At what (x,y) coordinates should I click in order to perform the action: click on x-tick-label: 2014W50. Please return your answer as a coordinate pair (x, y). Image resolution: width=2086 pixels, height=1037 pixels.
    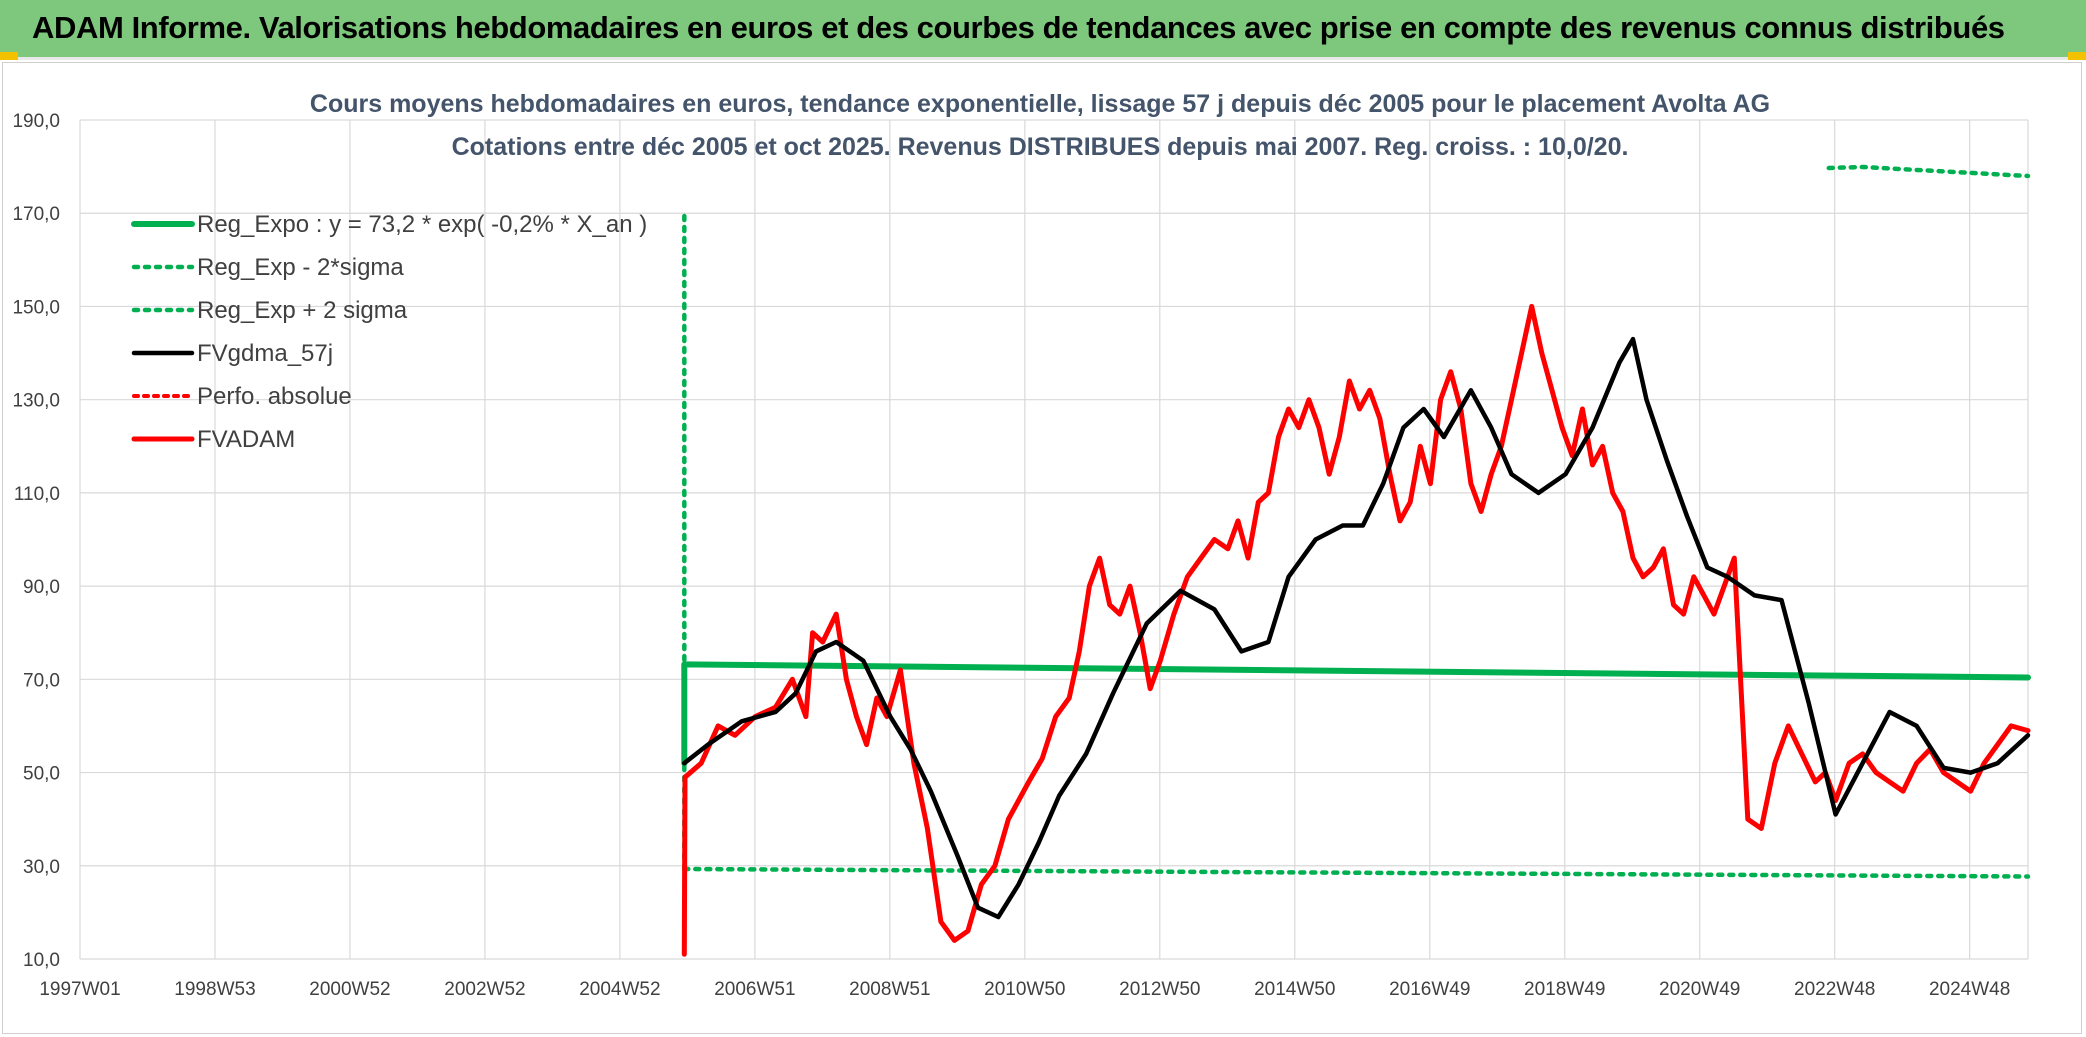
    Looking at the image, I should click on (1294, 989).